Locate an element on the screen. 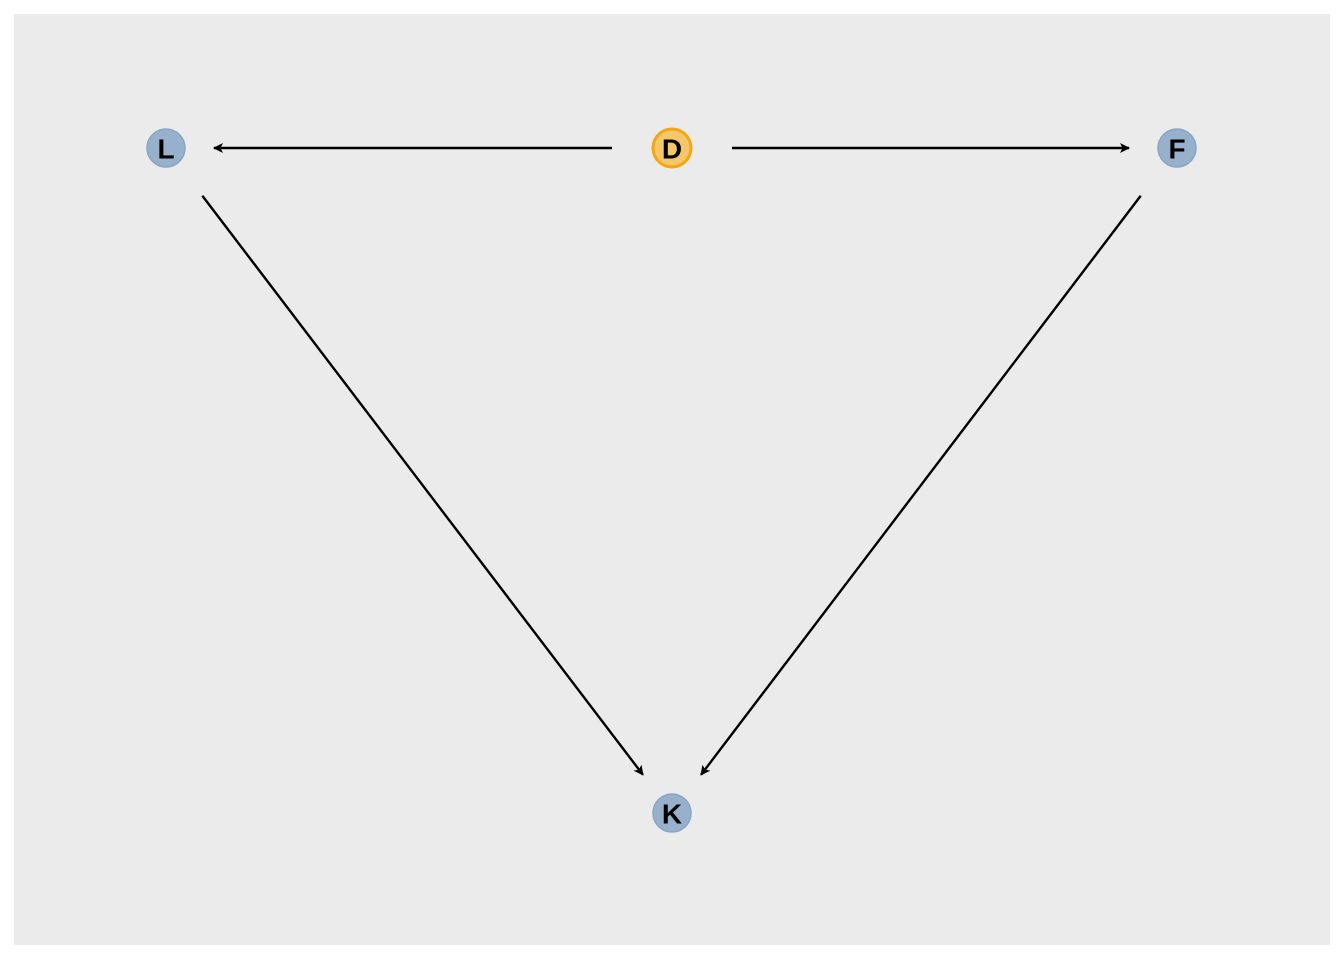  node-l-label: L is located at coordinates (165, 149).